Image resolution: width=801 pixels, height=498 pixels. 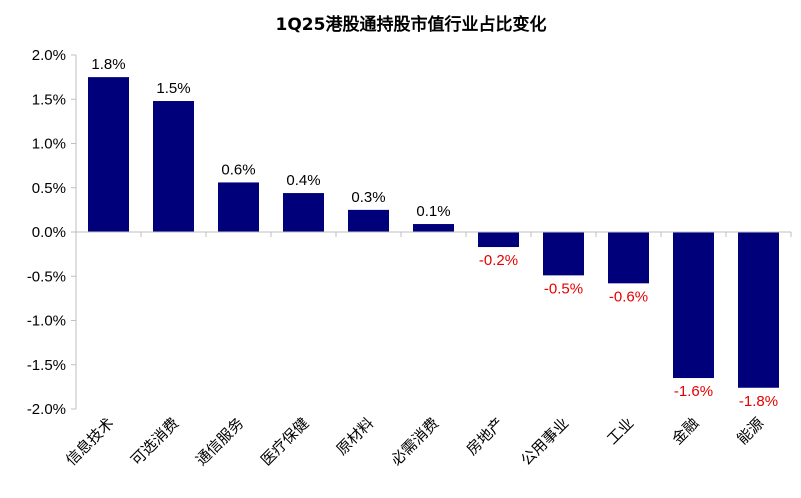 What do you see at coordinates (46, 409) in the screenshot?
I see `y-tick-label: -2.0%` at bounding box center [46, 409].